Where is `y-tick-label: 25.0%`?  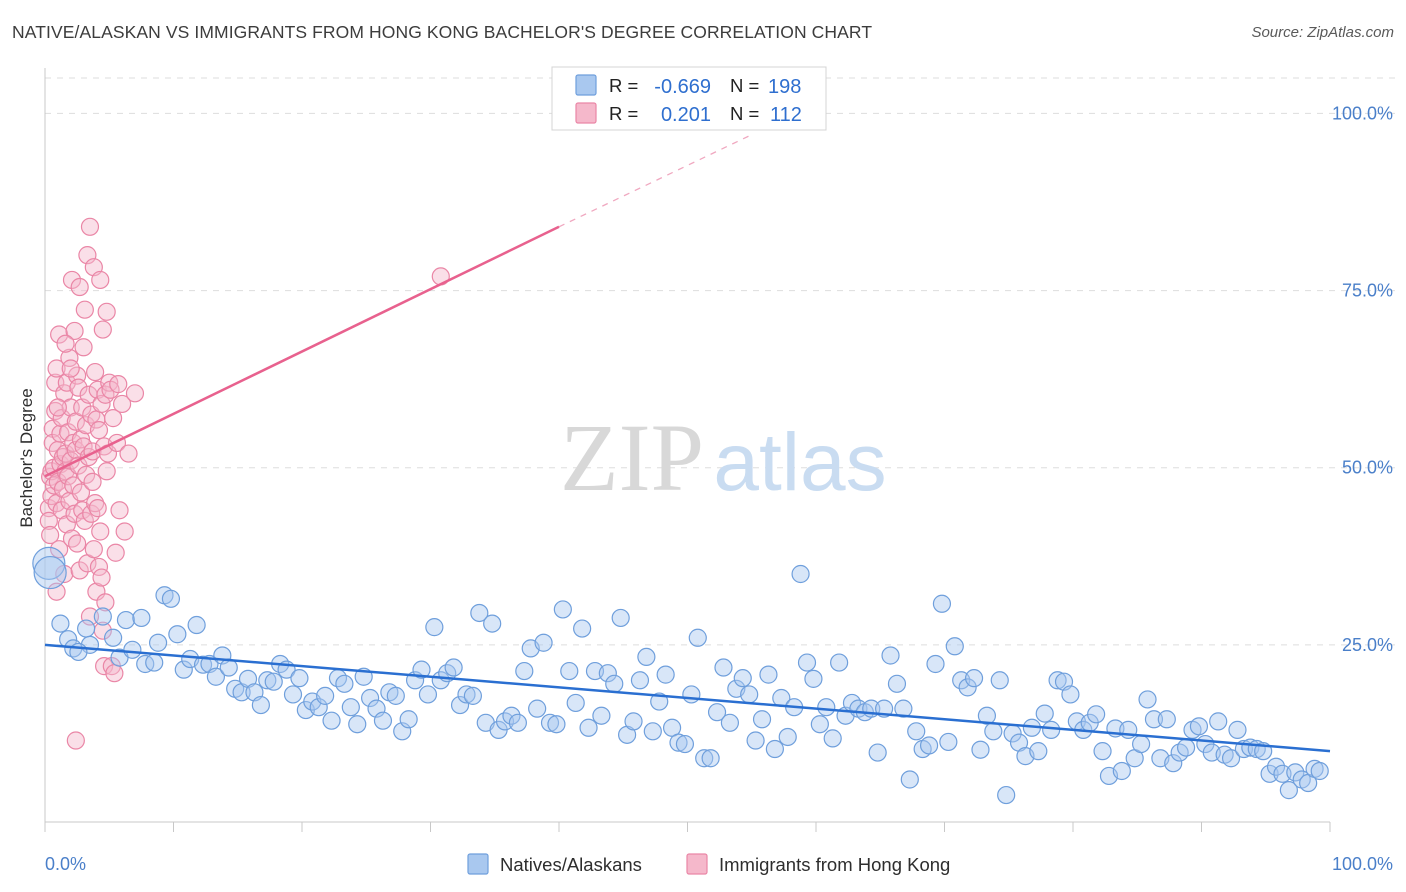 y-tick-label: 25.0% is located at coordinates (1367, 645).